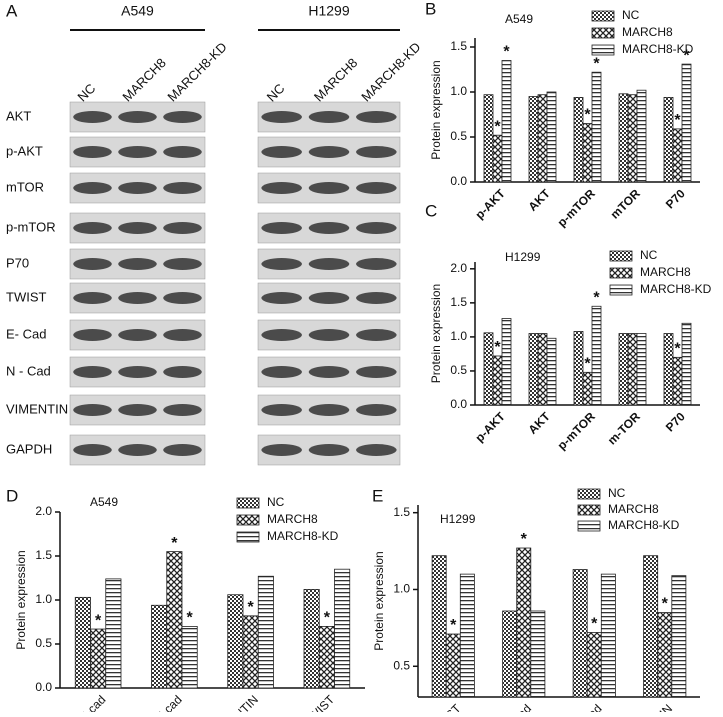 This screenshot has height=717, width=723. Describe the element at coordinates (17, 262) in the screenshot. I see `row-label: P70` at that location.